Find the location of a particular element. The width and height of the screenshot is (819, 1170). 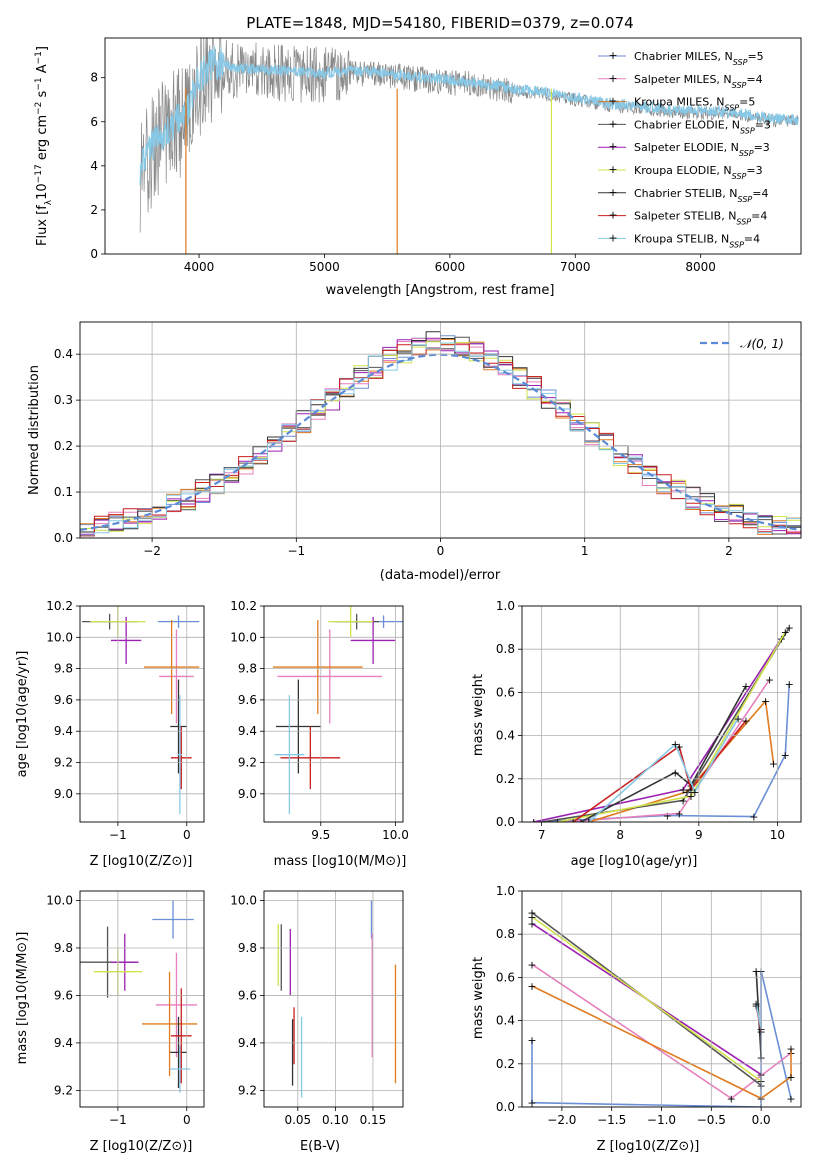

age-mass-ytick-label: 9.8 is located at coordinates (247, 669).